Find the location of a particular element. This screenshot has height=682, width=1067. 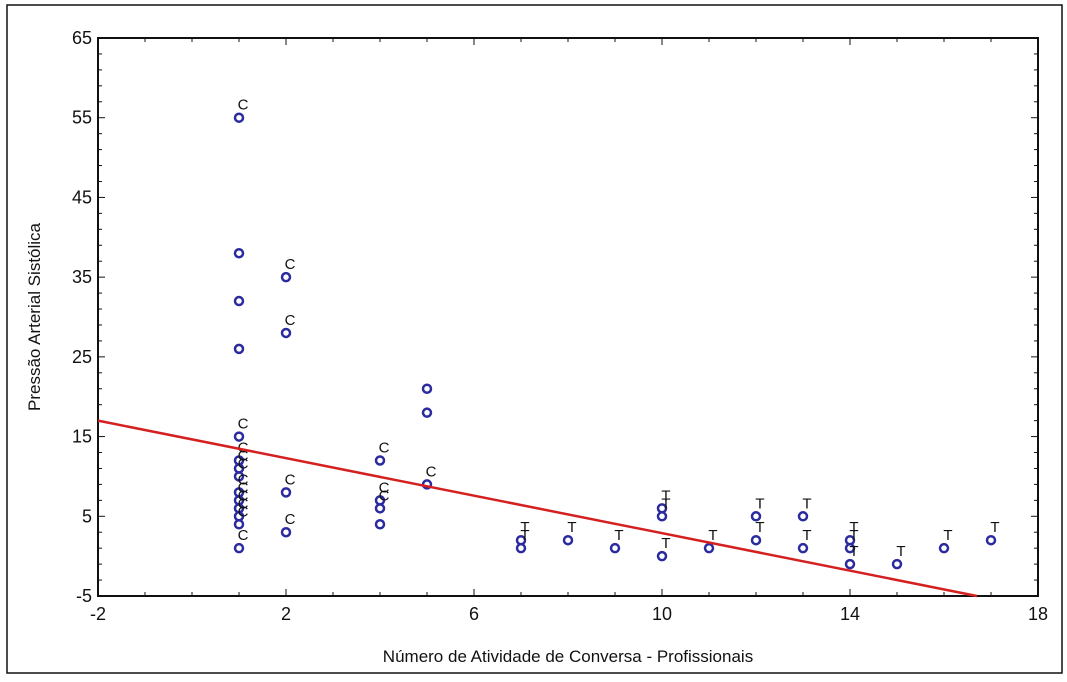

y-tick-label: 15 is located at coordinates (82, 437).